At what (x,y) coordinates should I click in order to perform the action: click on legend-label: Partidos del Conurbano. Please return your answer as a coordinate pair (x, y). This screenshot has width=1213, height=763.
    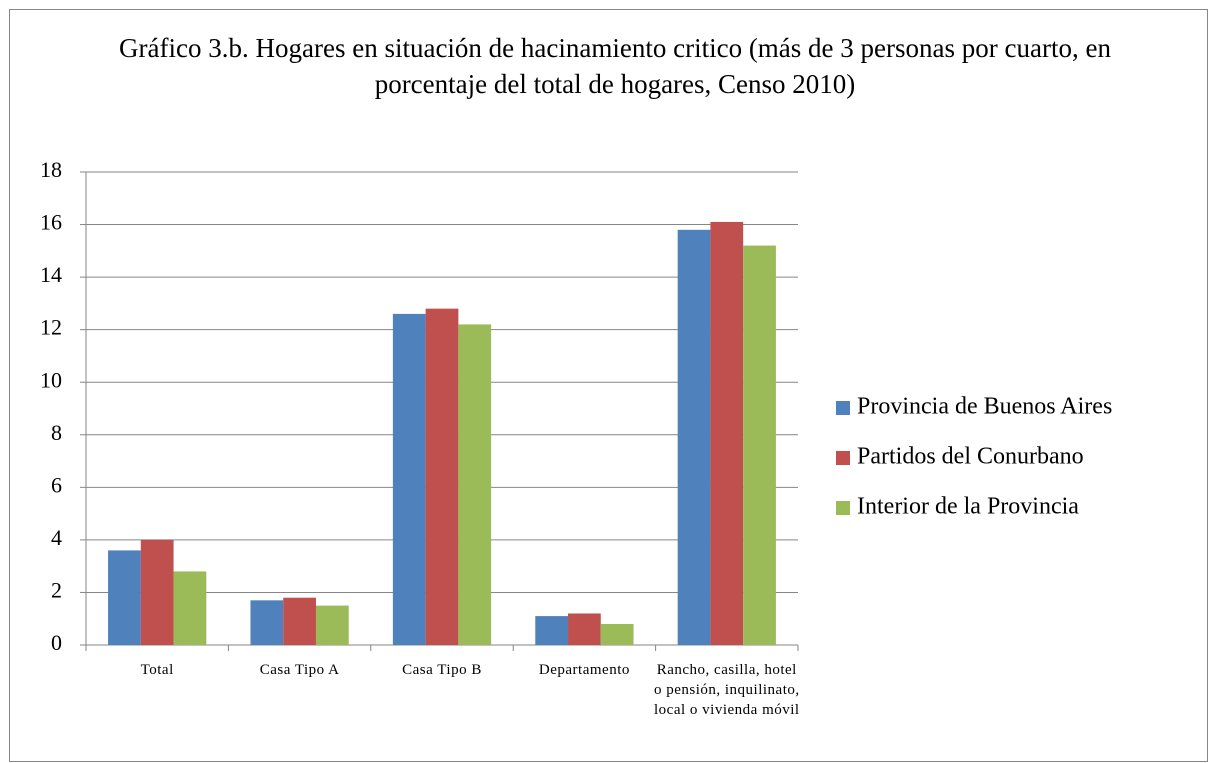
    Looking at the image, I should click on (970, 457).